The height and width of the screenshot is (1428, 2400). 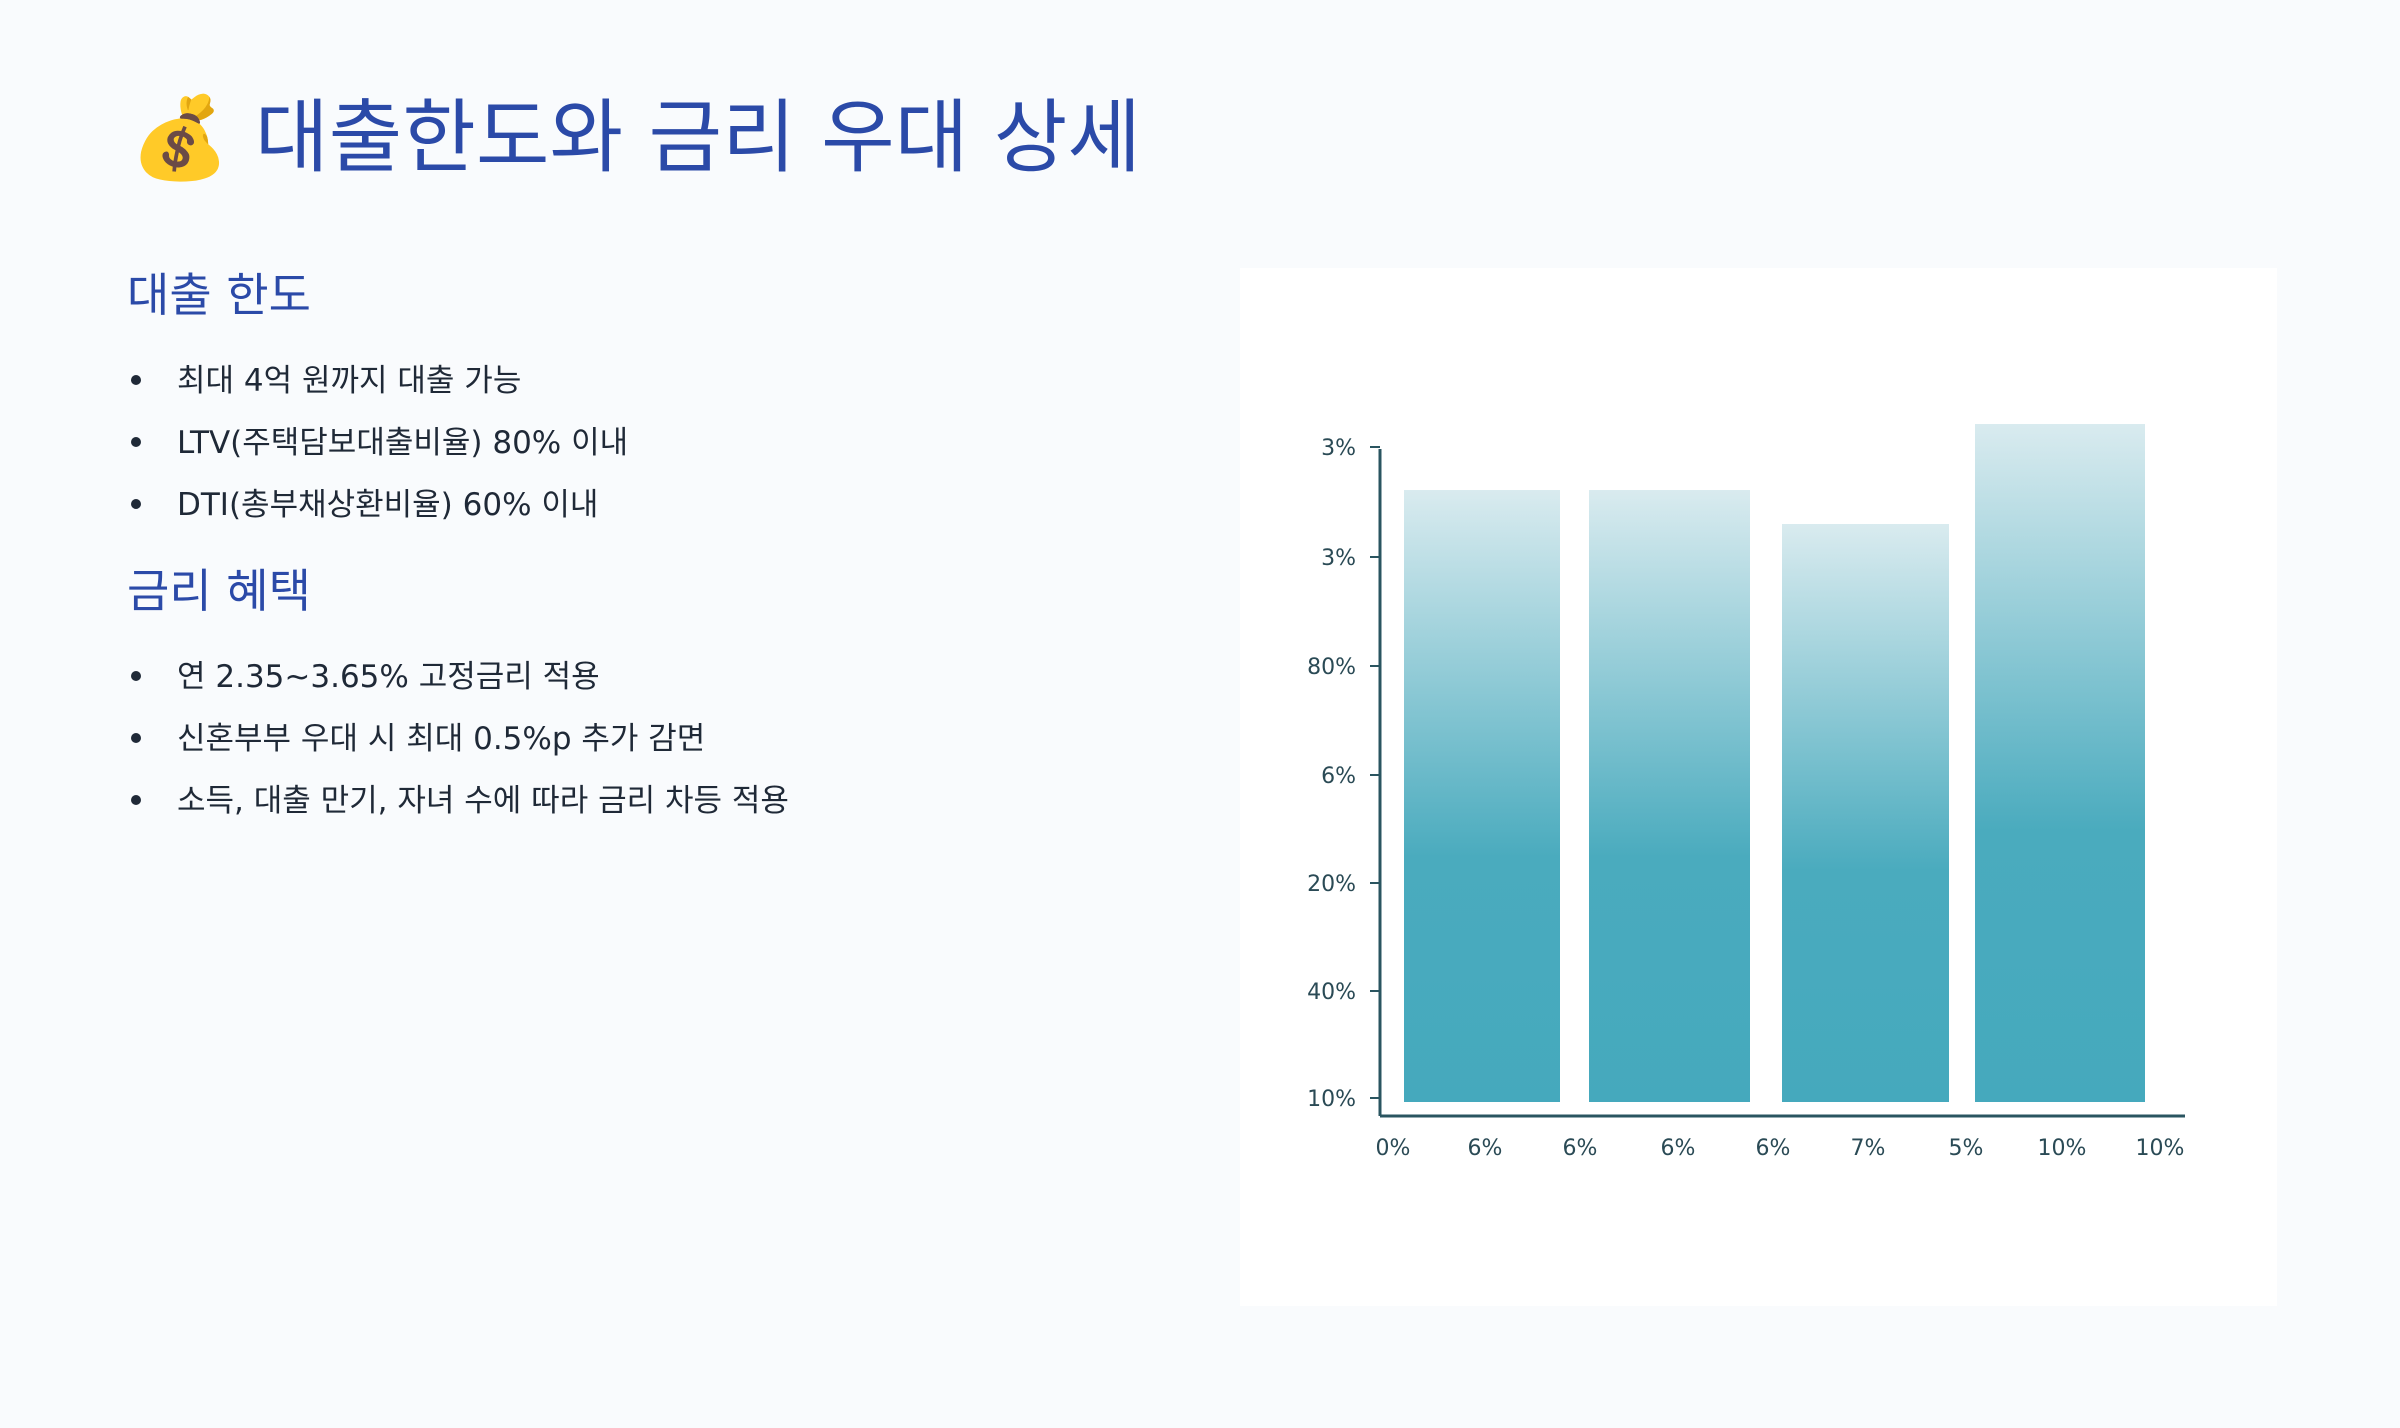 What do you see at coordinates (402, 443) in the screenshot?
I see `bullet-text: LTV(주택담보대출비율) 80% 이내` at bounding box center [402, 443].